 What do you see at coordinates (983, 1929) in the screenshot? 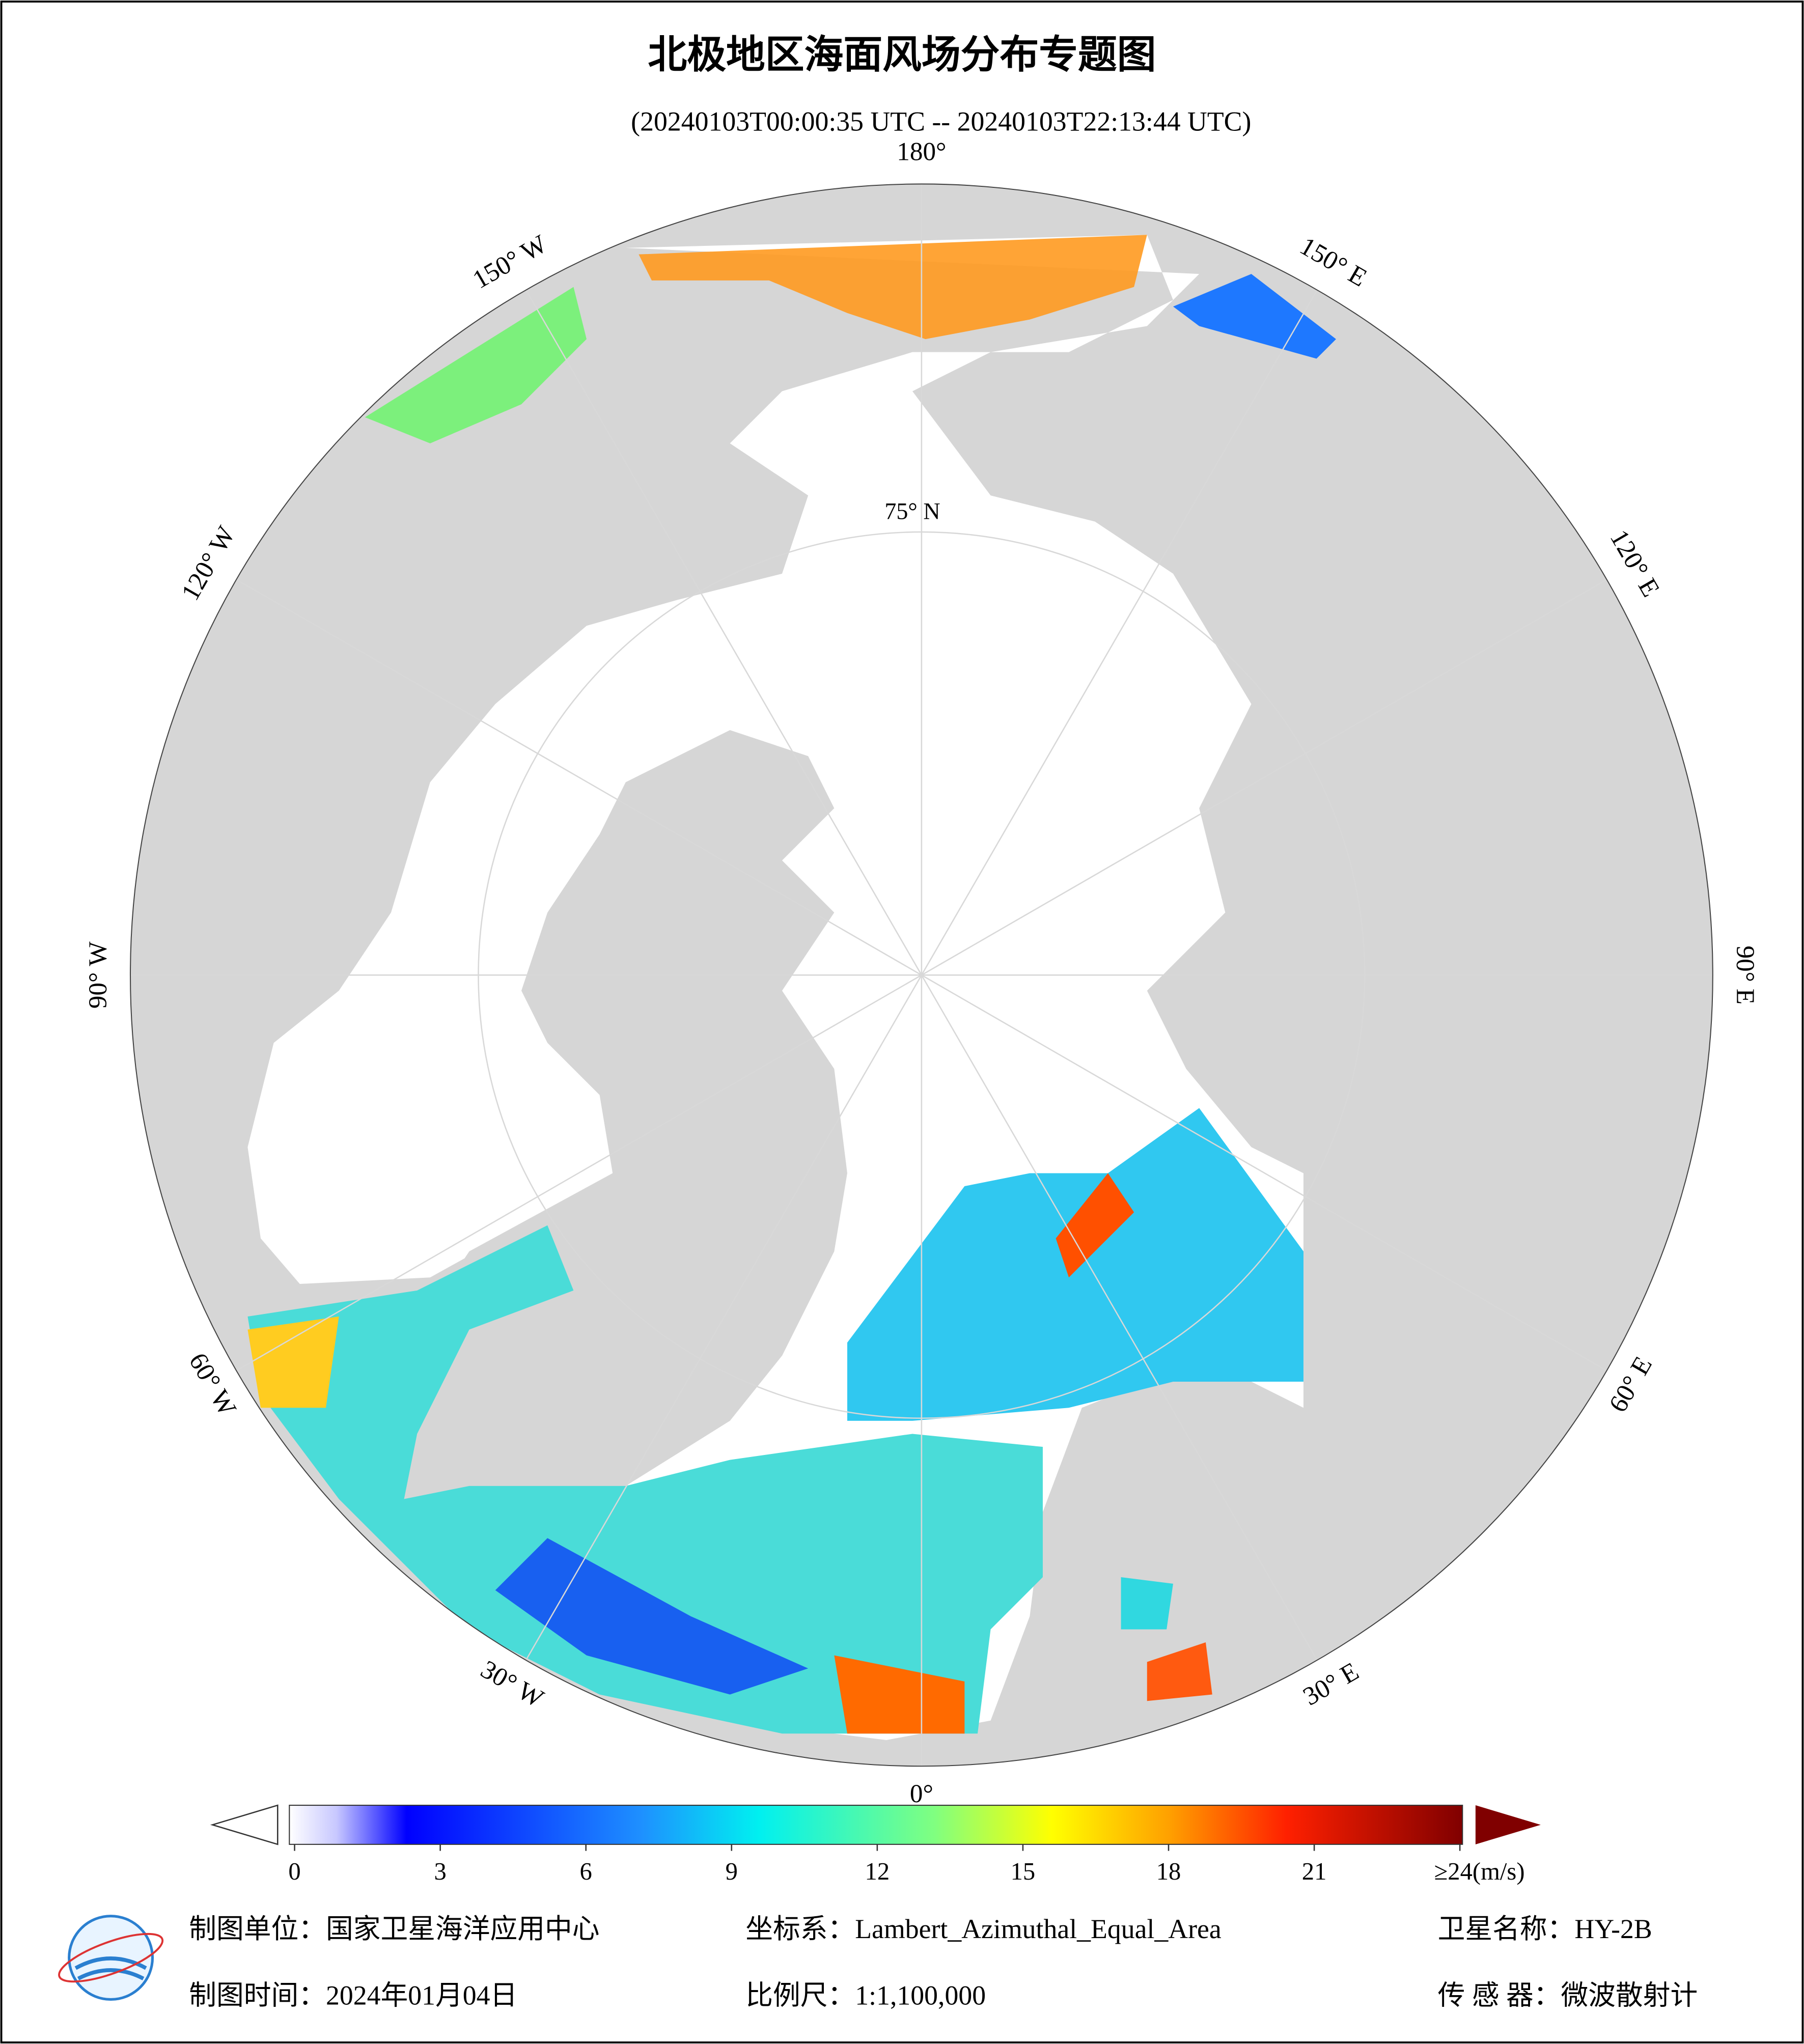
I see `footer-crs: 坐标系：Lambert_Azimuthal_Equal_Area` at bounding box center [983, 1929].